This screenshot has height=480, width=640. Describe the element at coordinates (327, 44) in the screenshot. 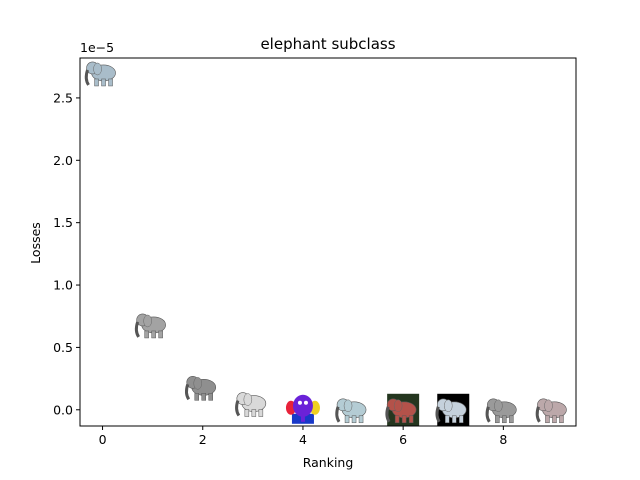

I see `chart-title: elephant subclass` at that location.